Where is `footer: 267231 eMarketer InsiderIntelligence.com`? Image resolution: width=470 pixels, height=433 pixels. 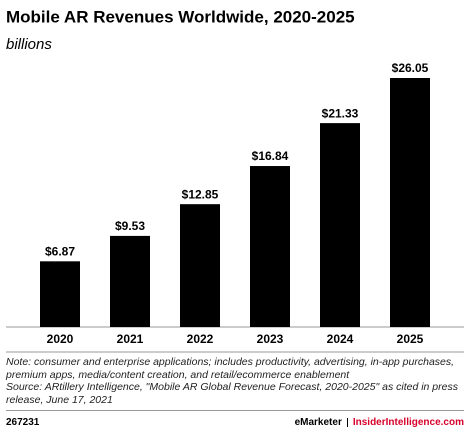 footer: 267231 eMarketer InsiderIntelligence.com is located at coordinates (235, 419).